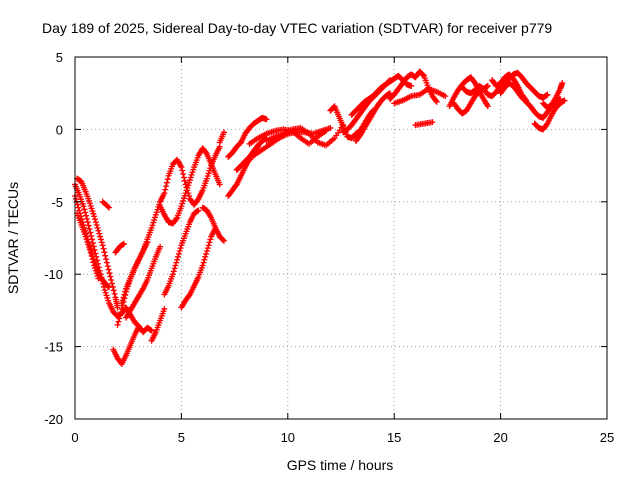 The height and width of the screenshot is (480, 640). Describe the element at coordinates (607, 437) in the screenshot. I see `x-tick-label: 25` at that location.